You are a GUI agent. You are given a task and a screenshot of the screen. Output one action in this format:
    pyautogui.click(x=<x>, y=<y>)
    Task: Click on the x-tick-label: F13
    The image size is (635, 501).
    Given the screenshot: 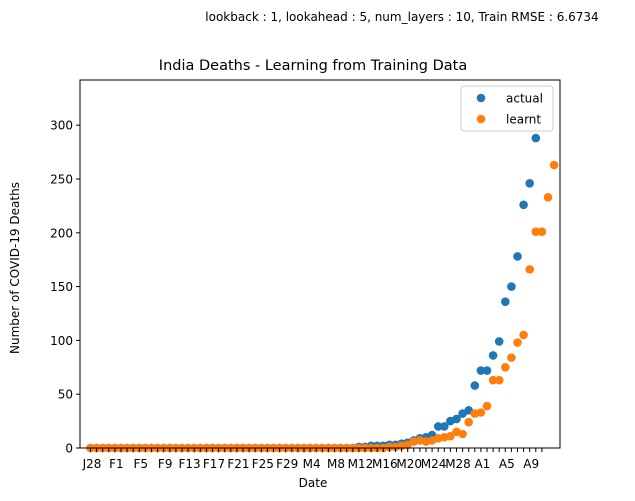 What is the action you would take?
    pyautogui.click(x=190, y=464)
    